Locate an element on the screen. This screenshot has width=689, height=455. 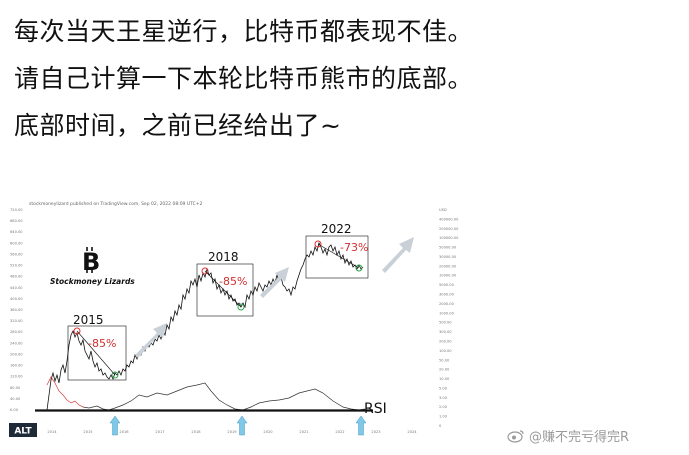
svg-text: RSI is located at coordinates (375, 409).